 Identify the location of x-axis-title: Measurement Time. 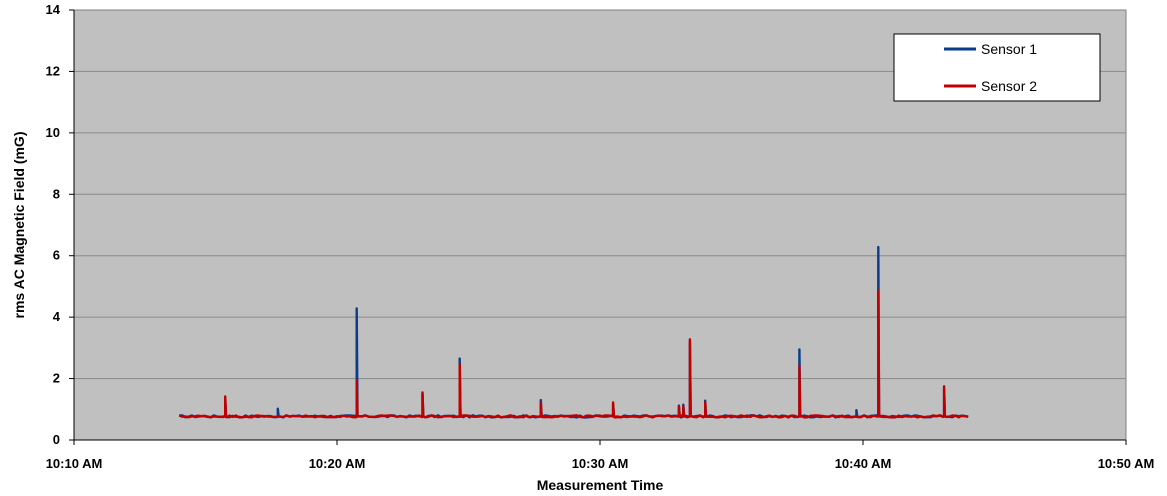
(600, 485).